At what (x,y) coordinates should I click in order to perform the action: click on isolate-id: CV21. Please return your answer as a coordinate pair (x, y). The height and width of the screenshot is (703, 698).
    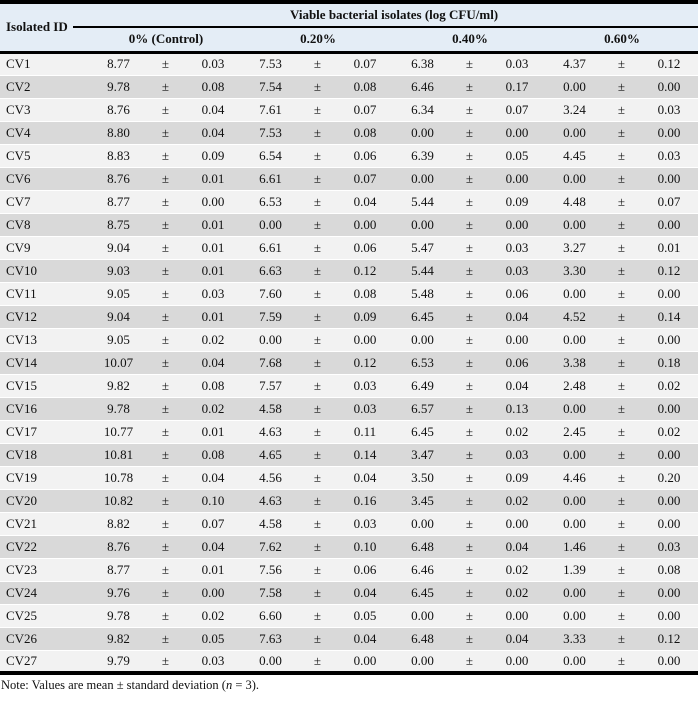
    Looking at the image, I should click on (45, 524).